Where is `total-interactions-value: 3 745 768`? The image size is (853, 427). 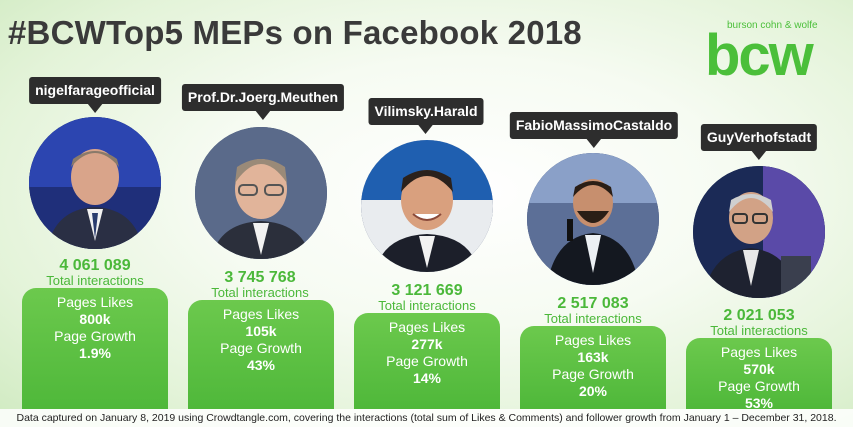 total-interactions-value: 3 745 768 is located at coordinates (260, 277).